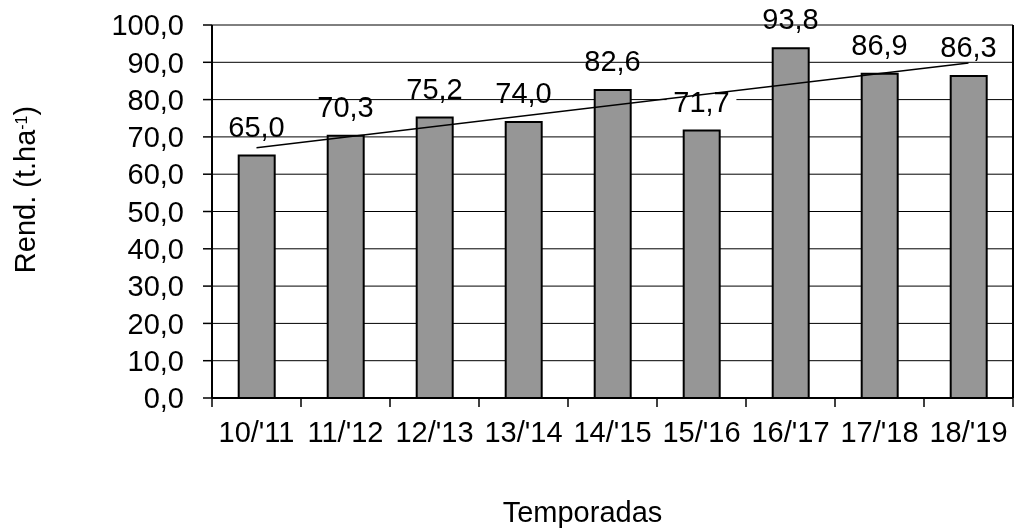  Describe the element at coordinates (155, 174) in the screenshot. I see `y-tick-label: 60,0` at that location.